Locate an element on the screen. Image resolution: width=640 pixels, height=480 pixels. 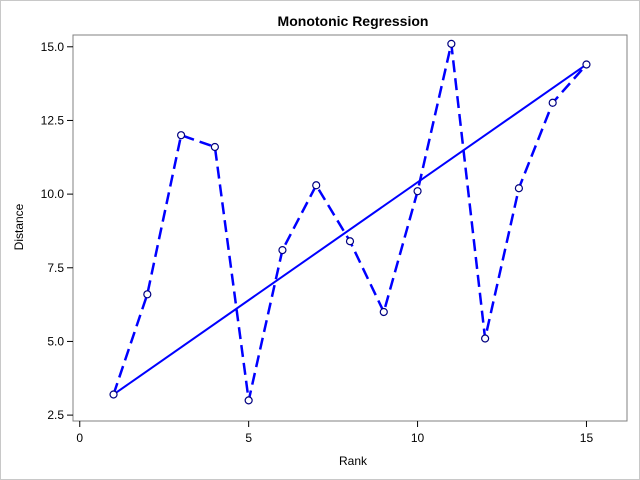
chart-title: Monotonic Regression is located at coordinates (353, 21).